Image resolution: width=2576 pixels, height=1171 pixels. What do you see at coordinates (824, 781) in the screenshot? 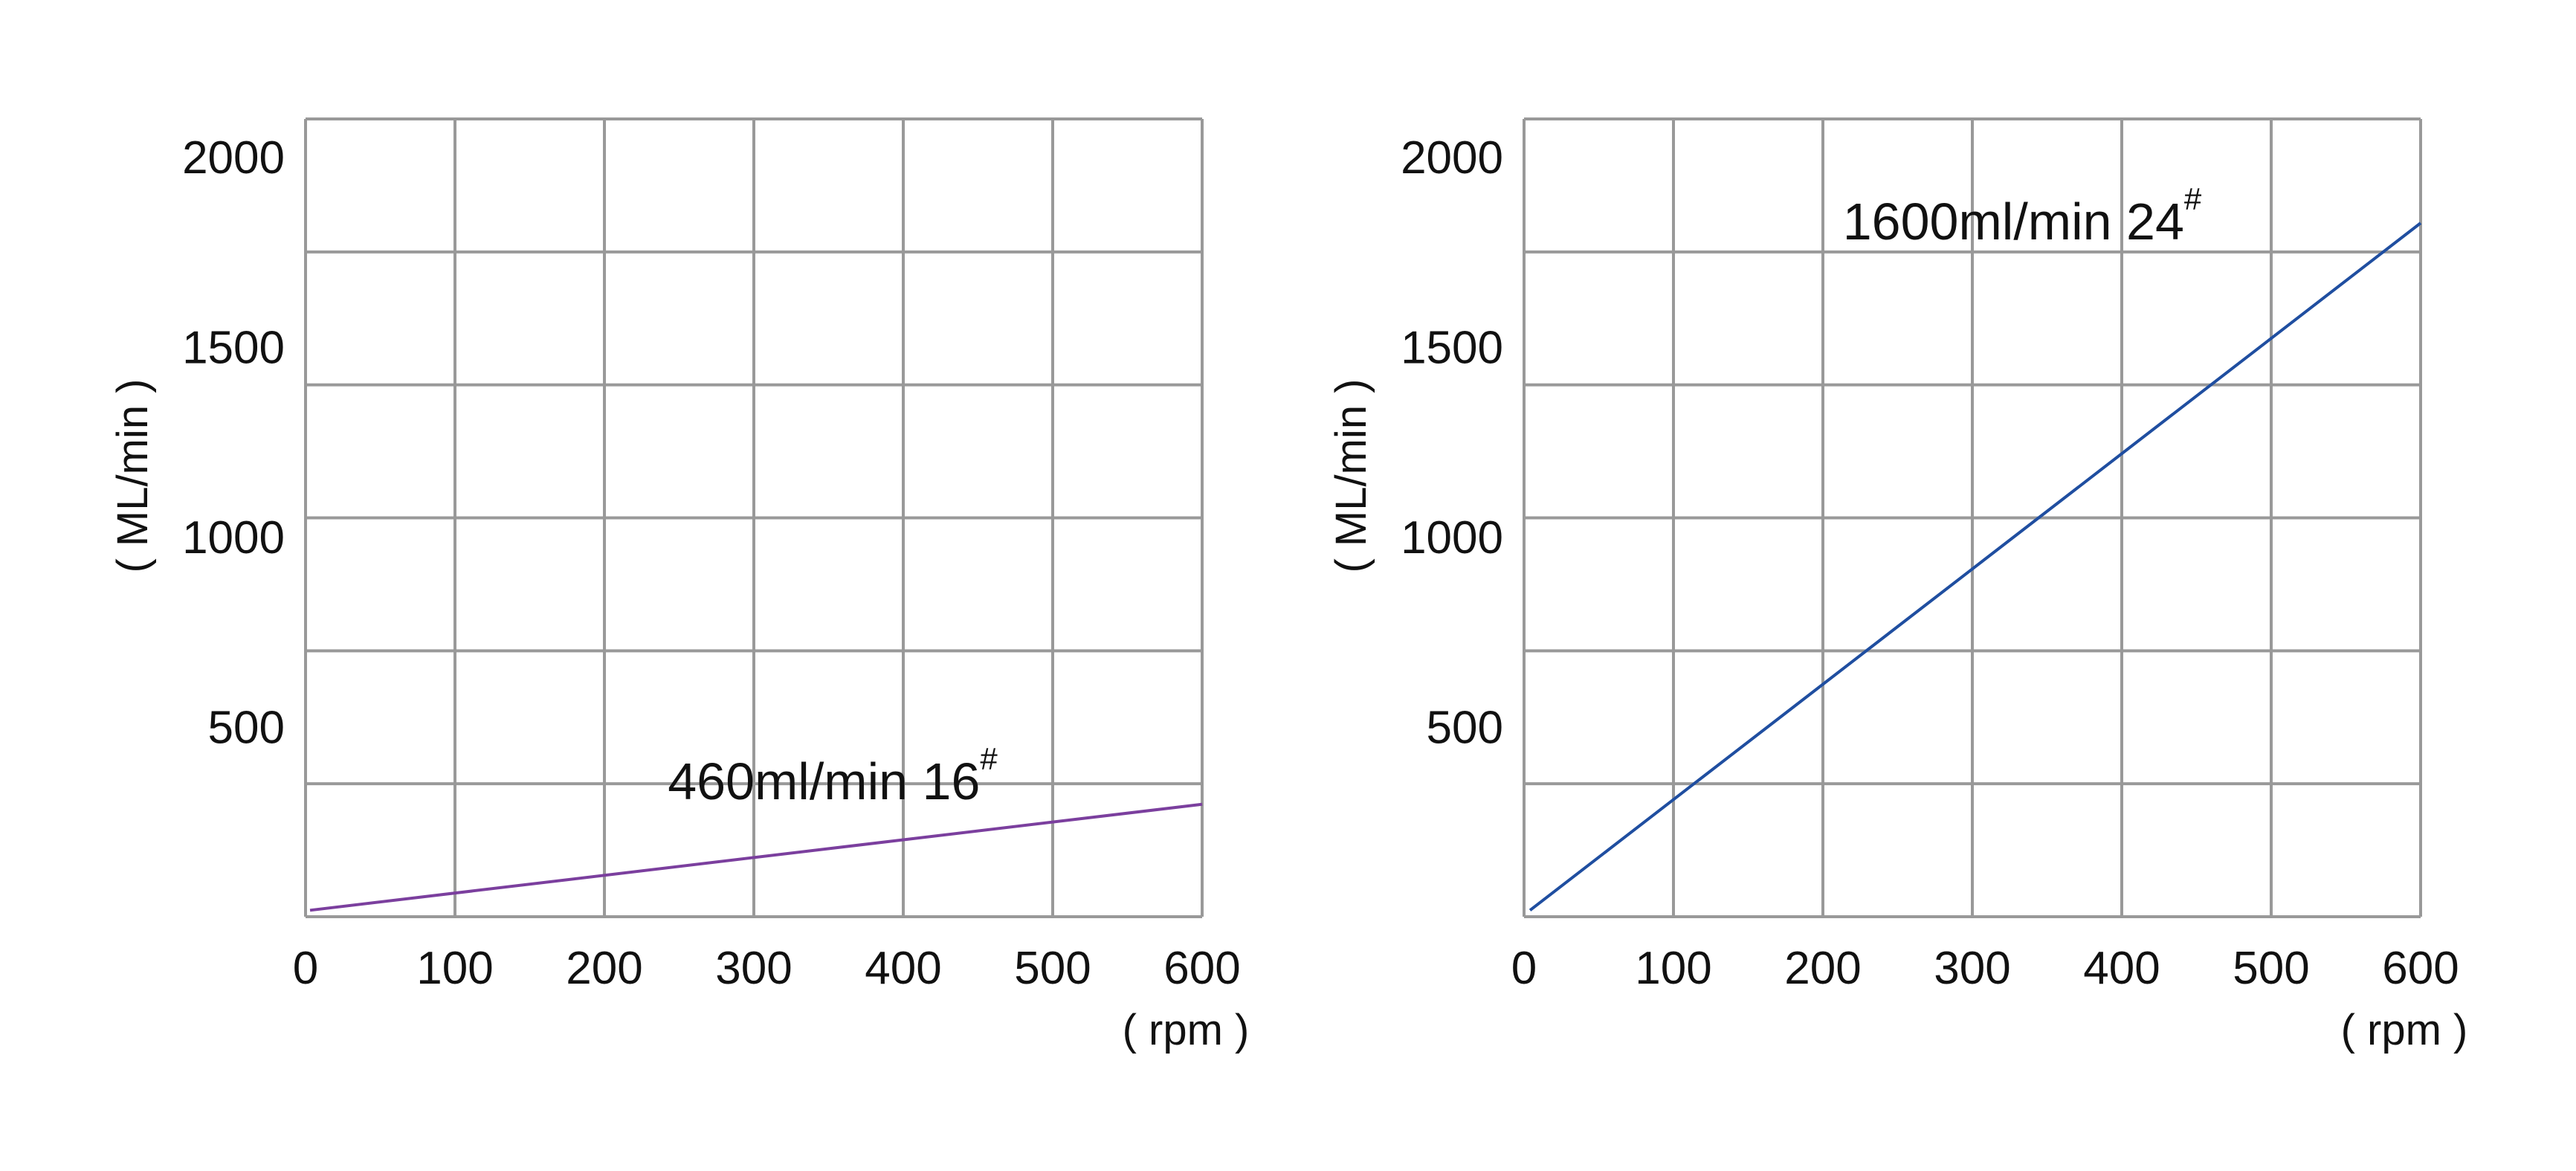
I see `annotation-text: 460ml/min 16` at bounding box center [824, 781].